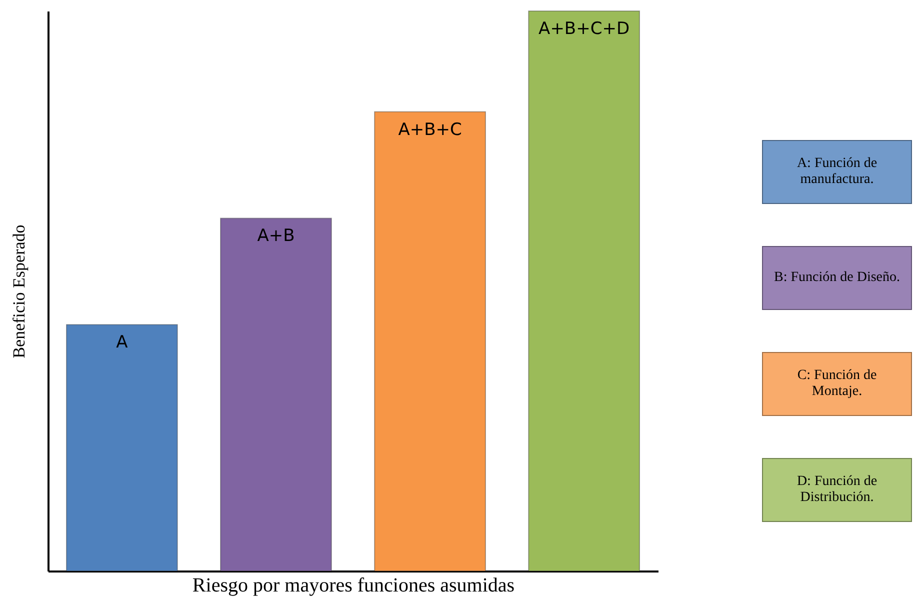 The height and width of the screenshot is (616, 916). I want to click on text: D: Función de Distribución., so click(837, 490).